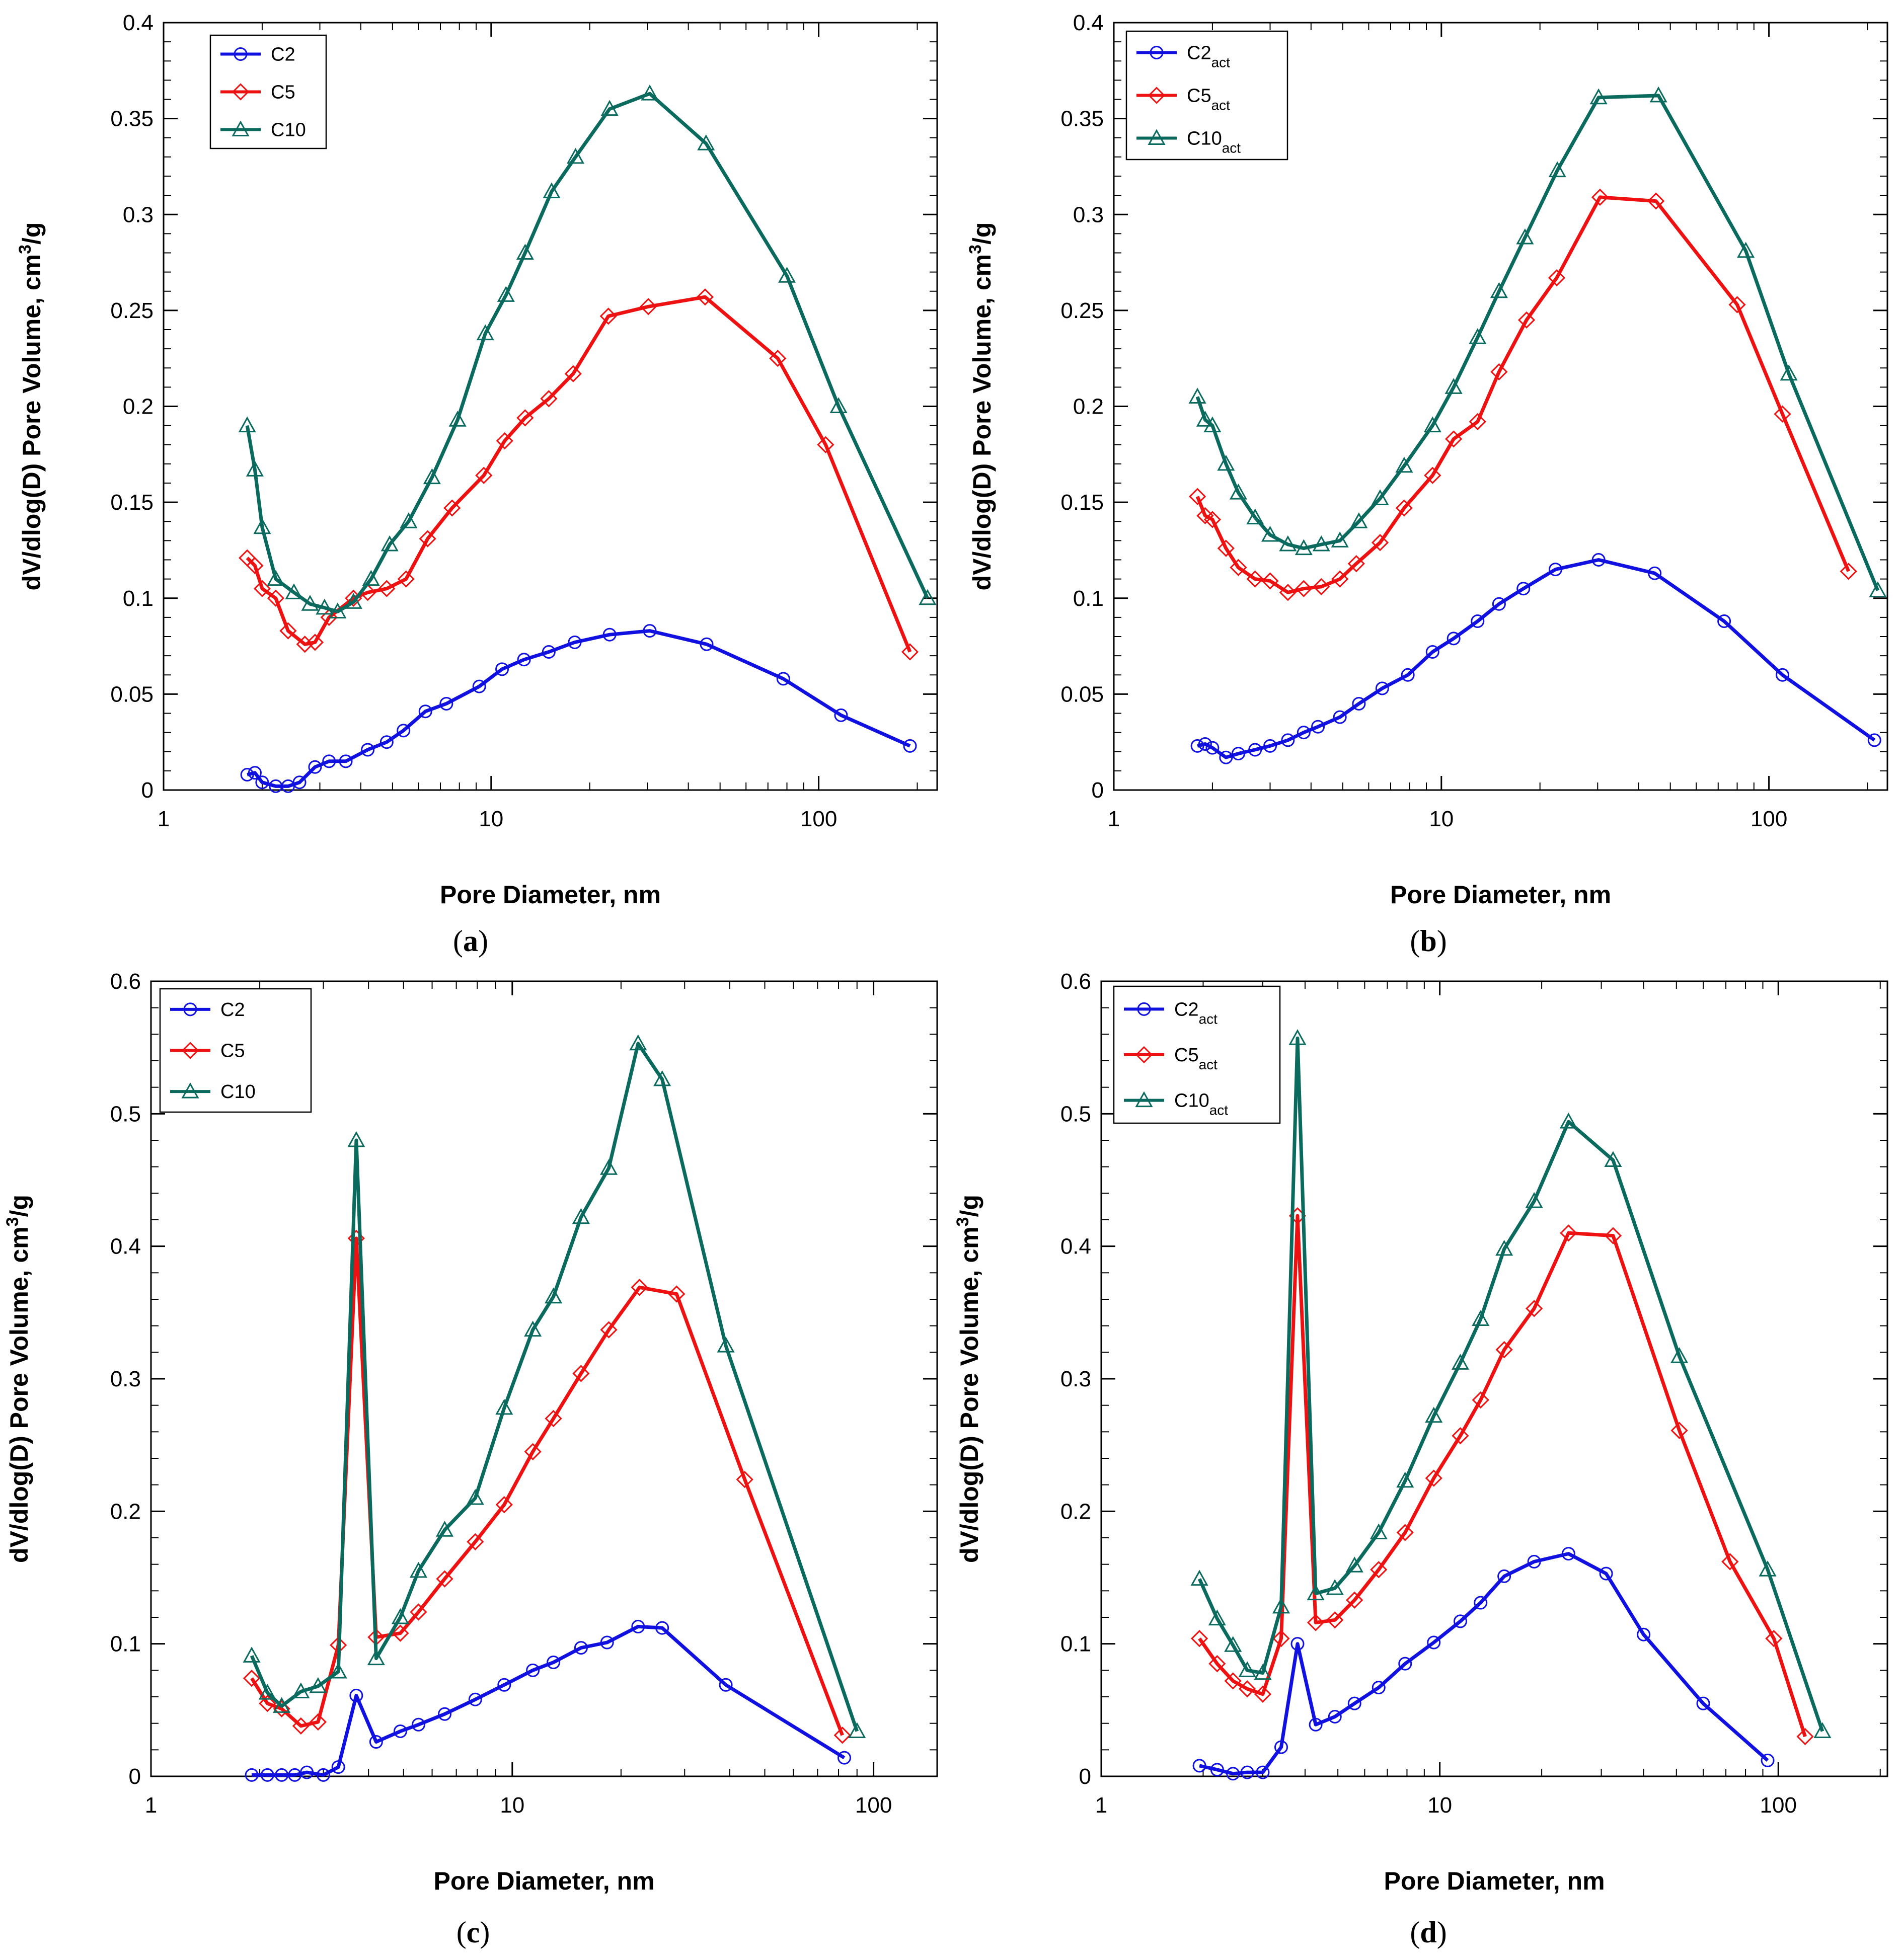  What do you see at coordinates (1196, 1013) in the screenshot?
I see `legend-label: C2act` at bounding box center [1196, 1013].